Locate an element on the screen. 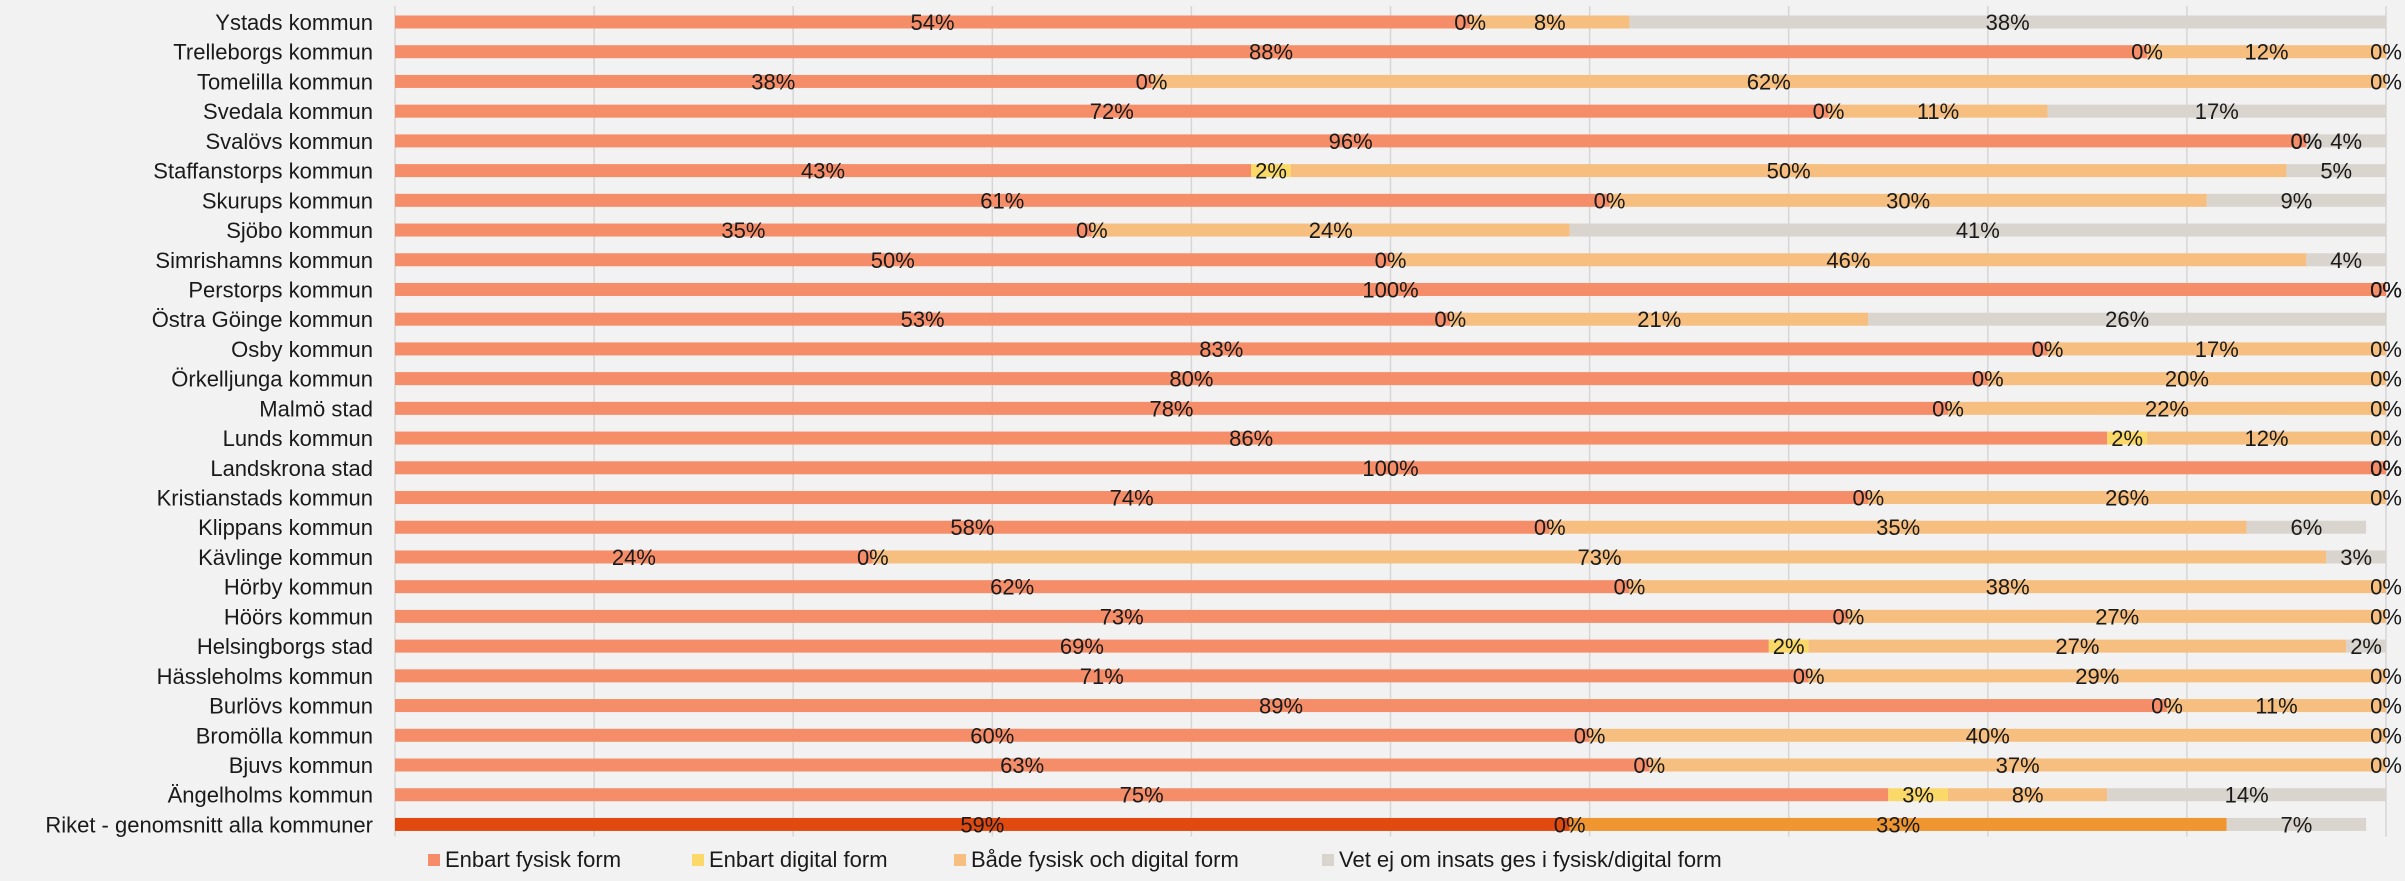 This screenshot has height=881, width=2405. category-label: Lunds kommun is located at coordinates (298, 438).